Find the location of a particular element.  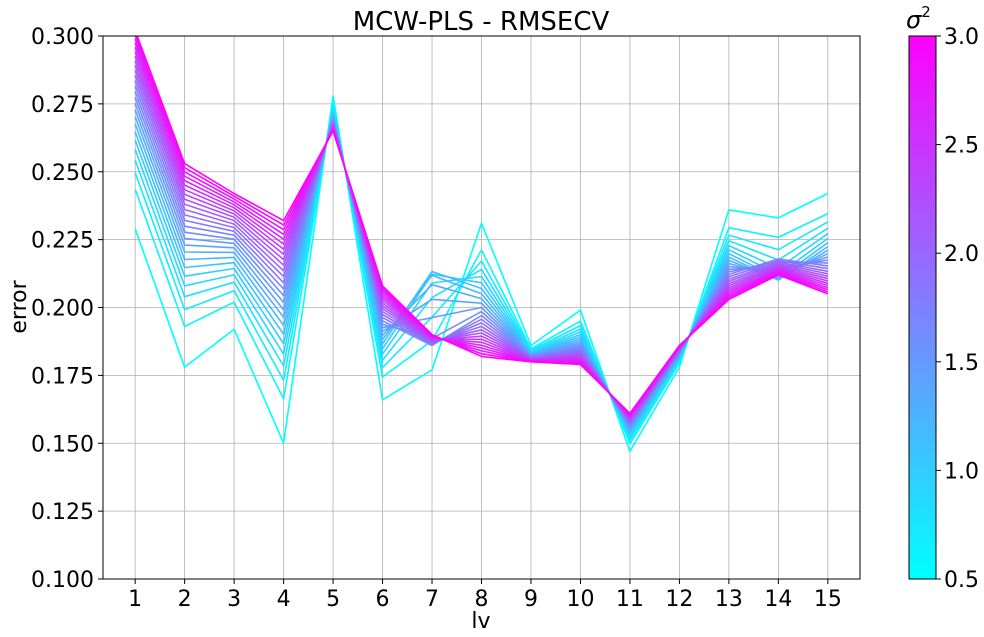

colorbar-tick-label: 2.5 is located at coordinates (961, 146).